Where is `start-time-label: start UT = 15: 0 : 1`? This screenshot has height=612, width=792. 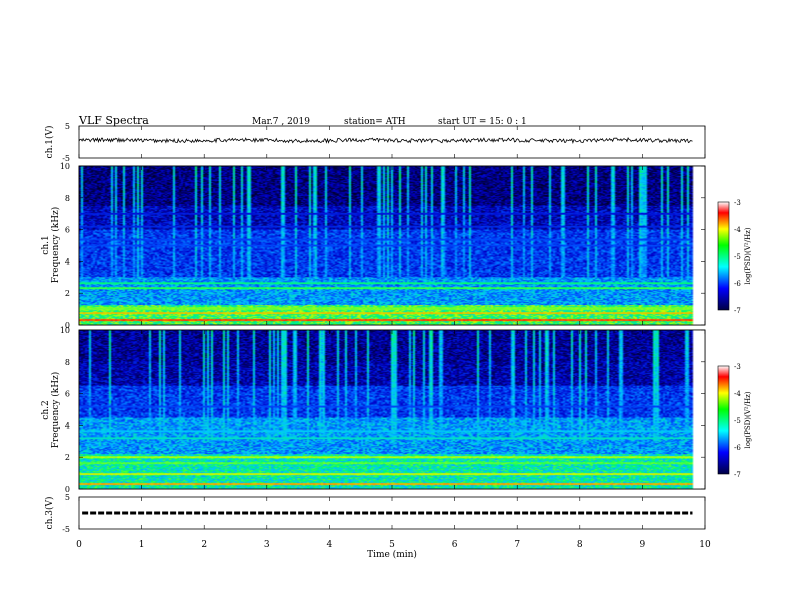 start-time-label: start UT = 15: 0 : 1 is located at coordinates (482, 122).